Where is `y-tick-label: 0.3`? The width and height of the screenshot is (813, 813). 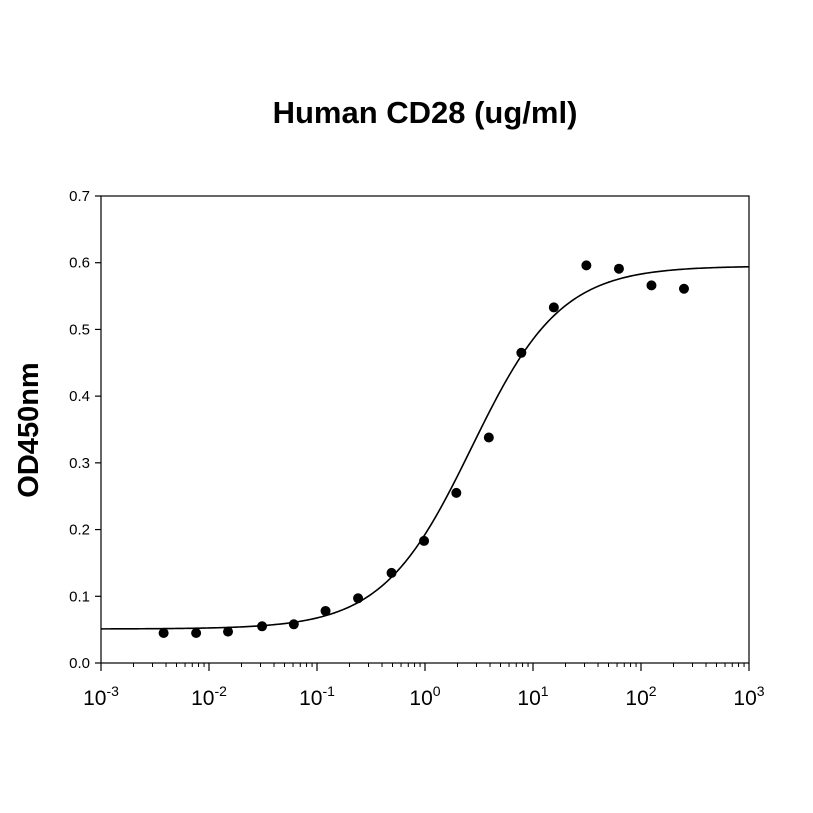 y-tick-label: 0.3 is located at coordinates (79, 463).